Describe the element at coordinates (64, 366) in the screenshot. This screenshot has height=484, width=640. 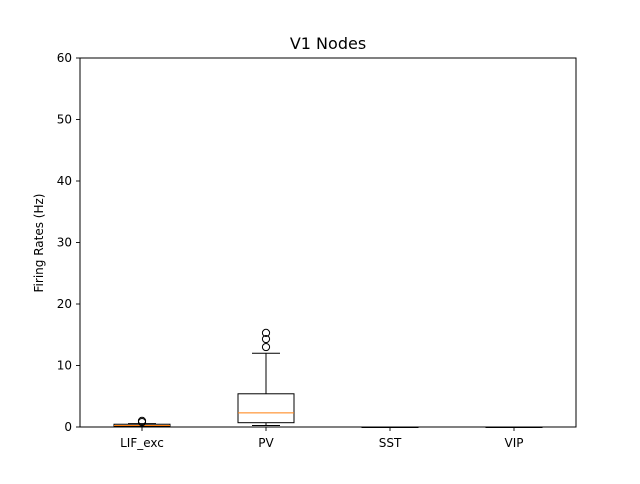
I see `y-tick-label: 10` at that location.